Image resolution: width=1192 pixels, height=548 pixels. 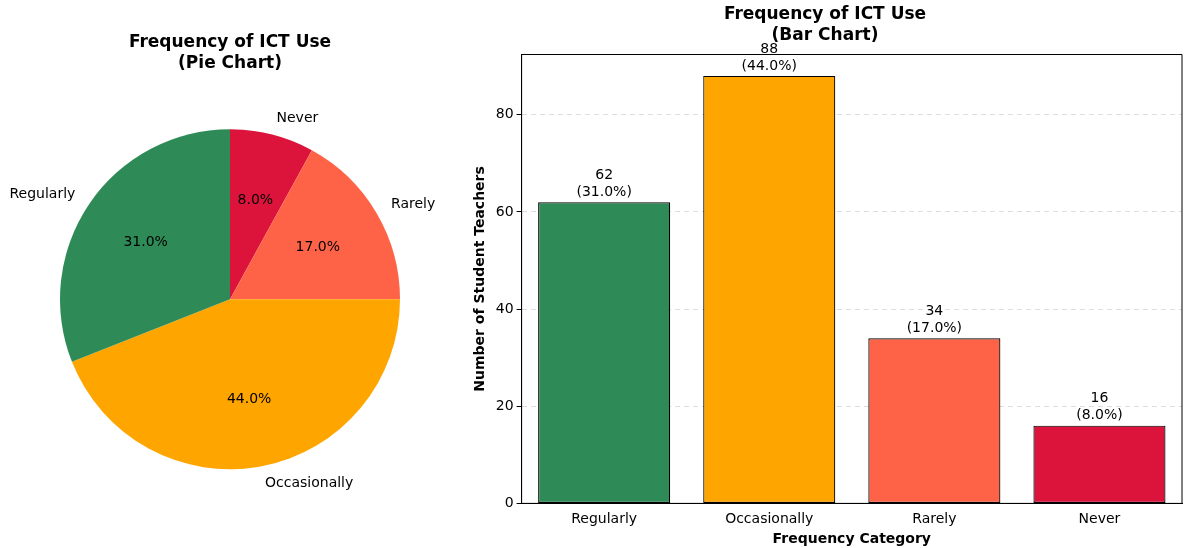 I want to click on x-tick-label: Regularly, so click(x=604, y=518).